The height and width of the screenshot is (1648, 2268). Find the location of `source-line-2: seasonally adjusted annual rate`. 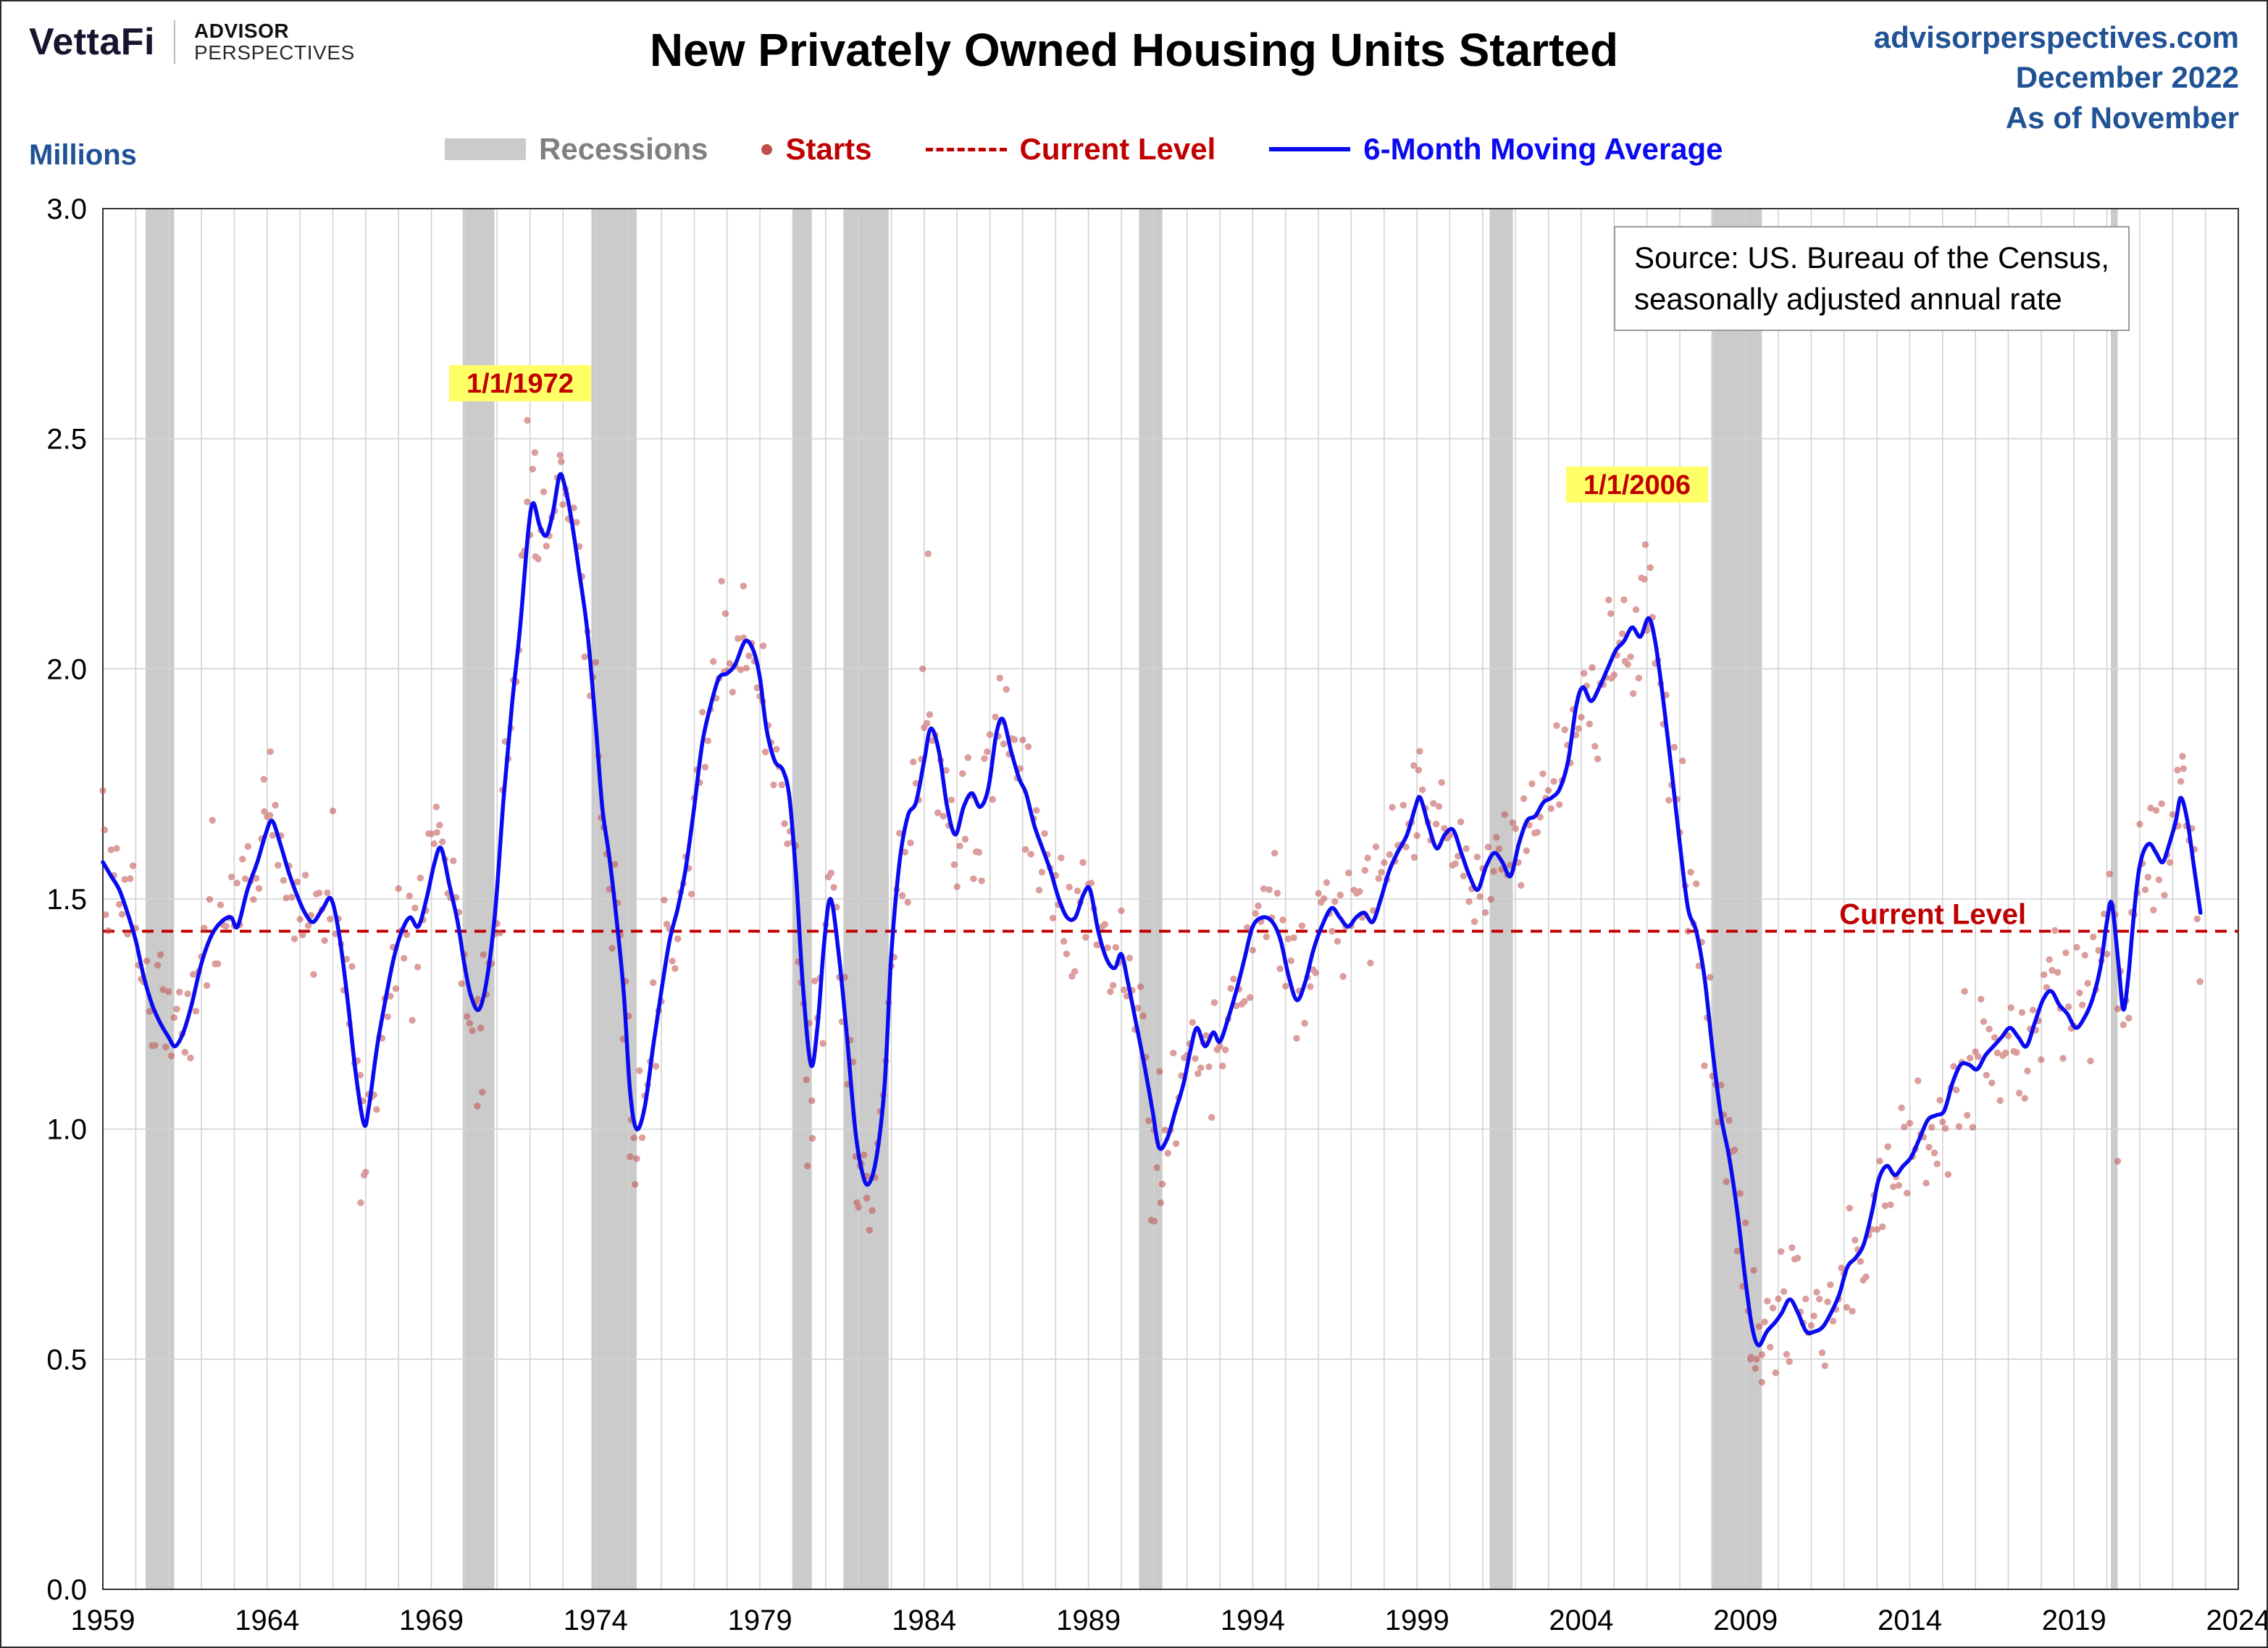

source-line-2: seasonally adjusted annual rate is located at coordinates (1848, 298).